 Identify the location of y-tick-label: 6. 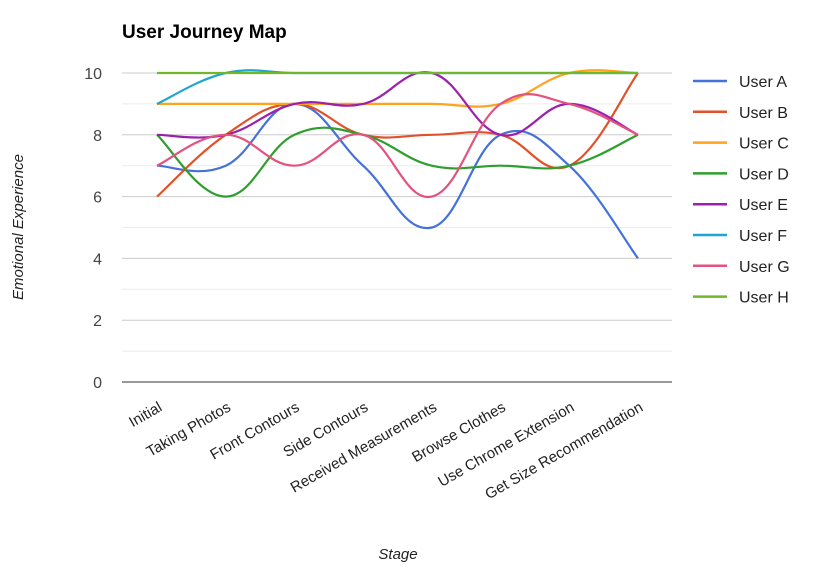
(97, 198).